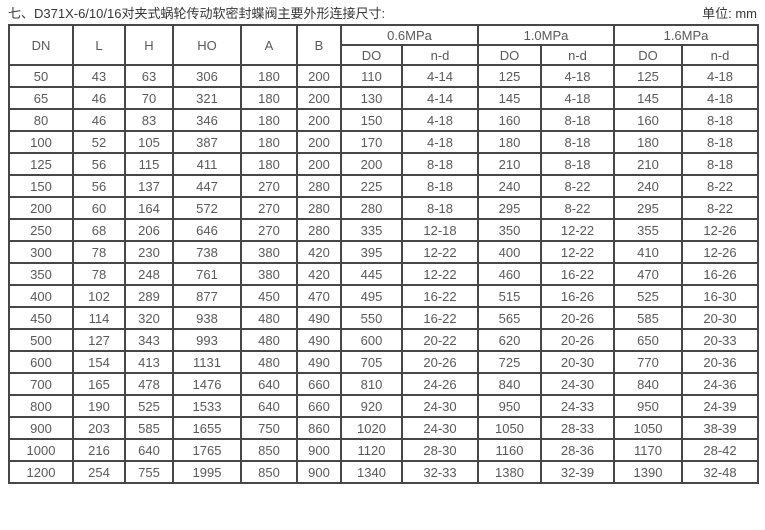 The height and width of the screenshot is (530, 765). Describe the element at coordinates (371, 362) in the screenshot. I see `table-cell: 705` at that location.